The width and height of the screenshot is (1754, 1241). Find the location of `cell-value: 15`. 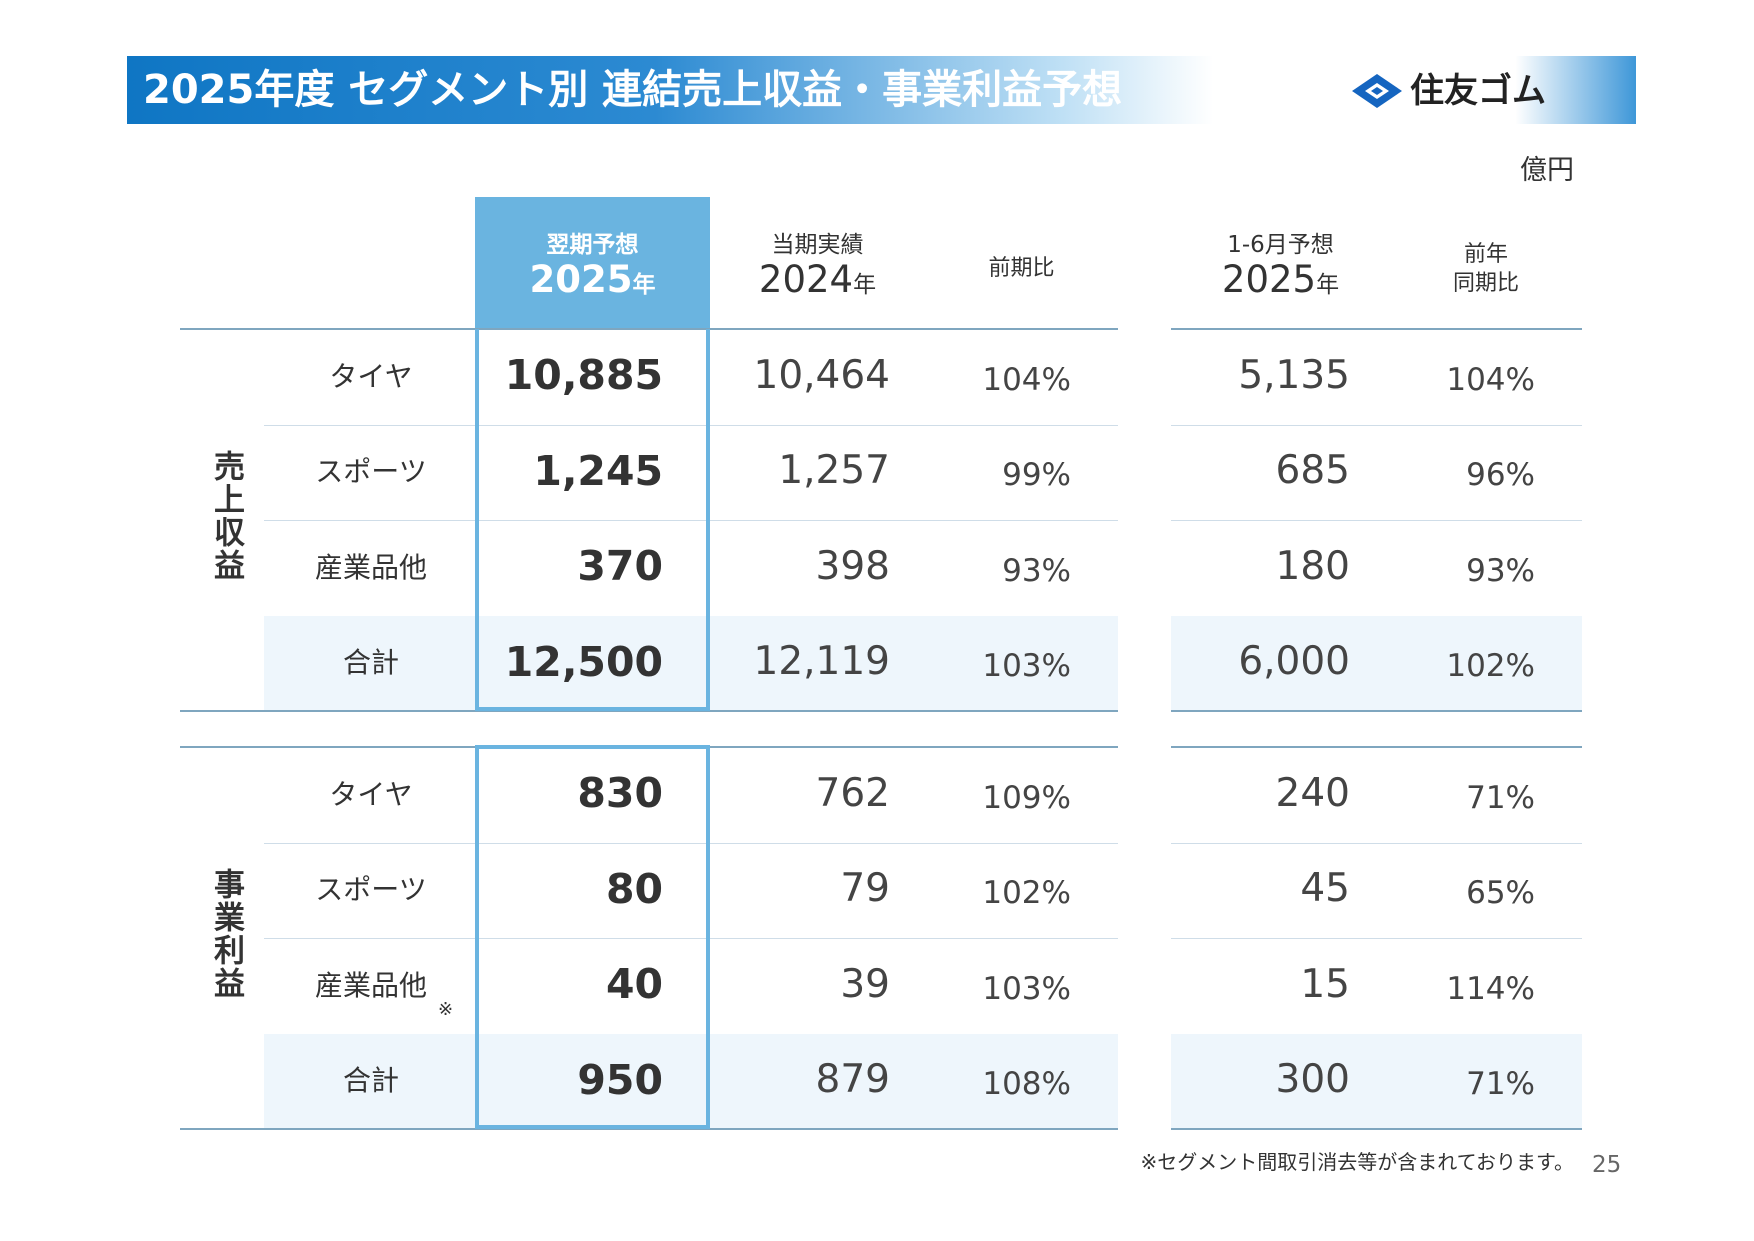

cell-value: 15 is located at coordinates (1325, 984).